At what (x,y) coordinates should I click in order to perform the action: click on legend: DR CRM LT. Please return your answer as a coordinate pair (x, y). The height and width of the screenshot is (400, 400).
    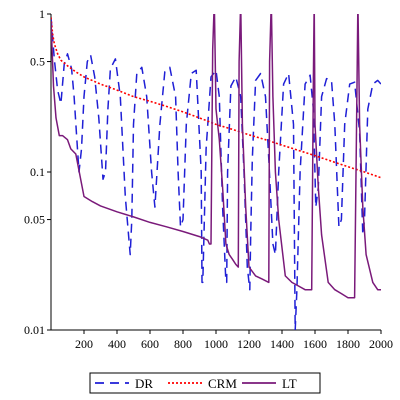
    Looking at the image, I should click on (205, 383).